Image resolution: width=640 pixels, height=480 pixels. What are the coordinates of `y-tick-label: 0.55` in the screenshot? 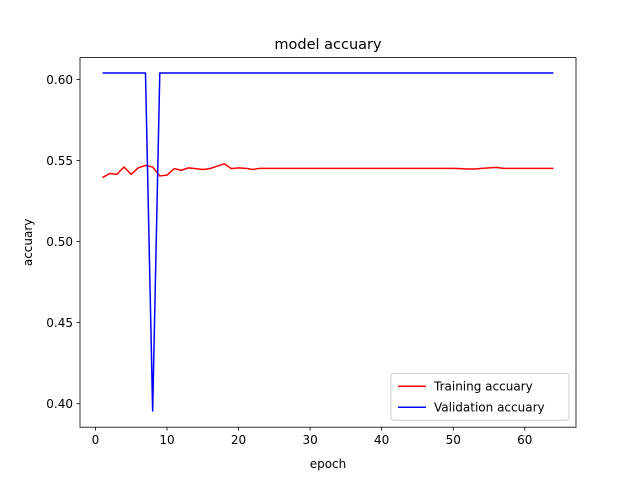 It's located at (59, 161).